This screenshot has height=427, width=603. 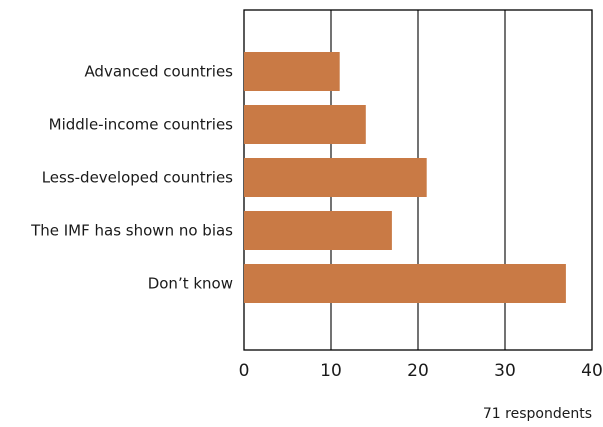 I want to click on category-label-0: Advanced countries, so click(x=158, y=72).